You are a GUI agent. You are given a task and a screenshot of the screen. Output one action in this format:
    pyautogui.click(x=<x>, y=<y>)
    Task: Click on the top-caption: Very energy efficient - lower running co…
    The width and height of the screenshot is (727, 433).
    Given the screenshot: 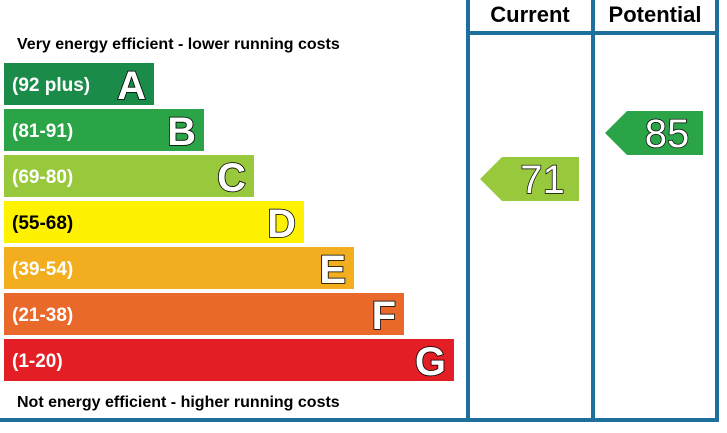 What is the action you would take?
    pyautogui.click(x=178, y=44)
    